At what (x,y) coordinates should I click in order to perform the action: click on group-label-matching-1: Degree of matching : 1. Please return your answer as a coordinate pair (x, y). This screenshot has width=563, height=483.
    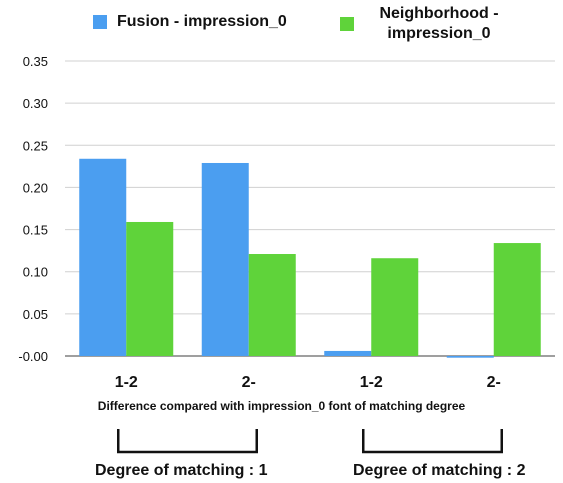
    Looking at the image, I should click on (181, 470).